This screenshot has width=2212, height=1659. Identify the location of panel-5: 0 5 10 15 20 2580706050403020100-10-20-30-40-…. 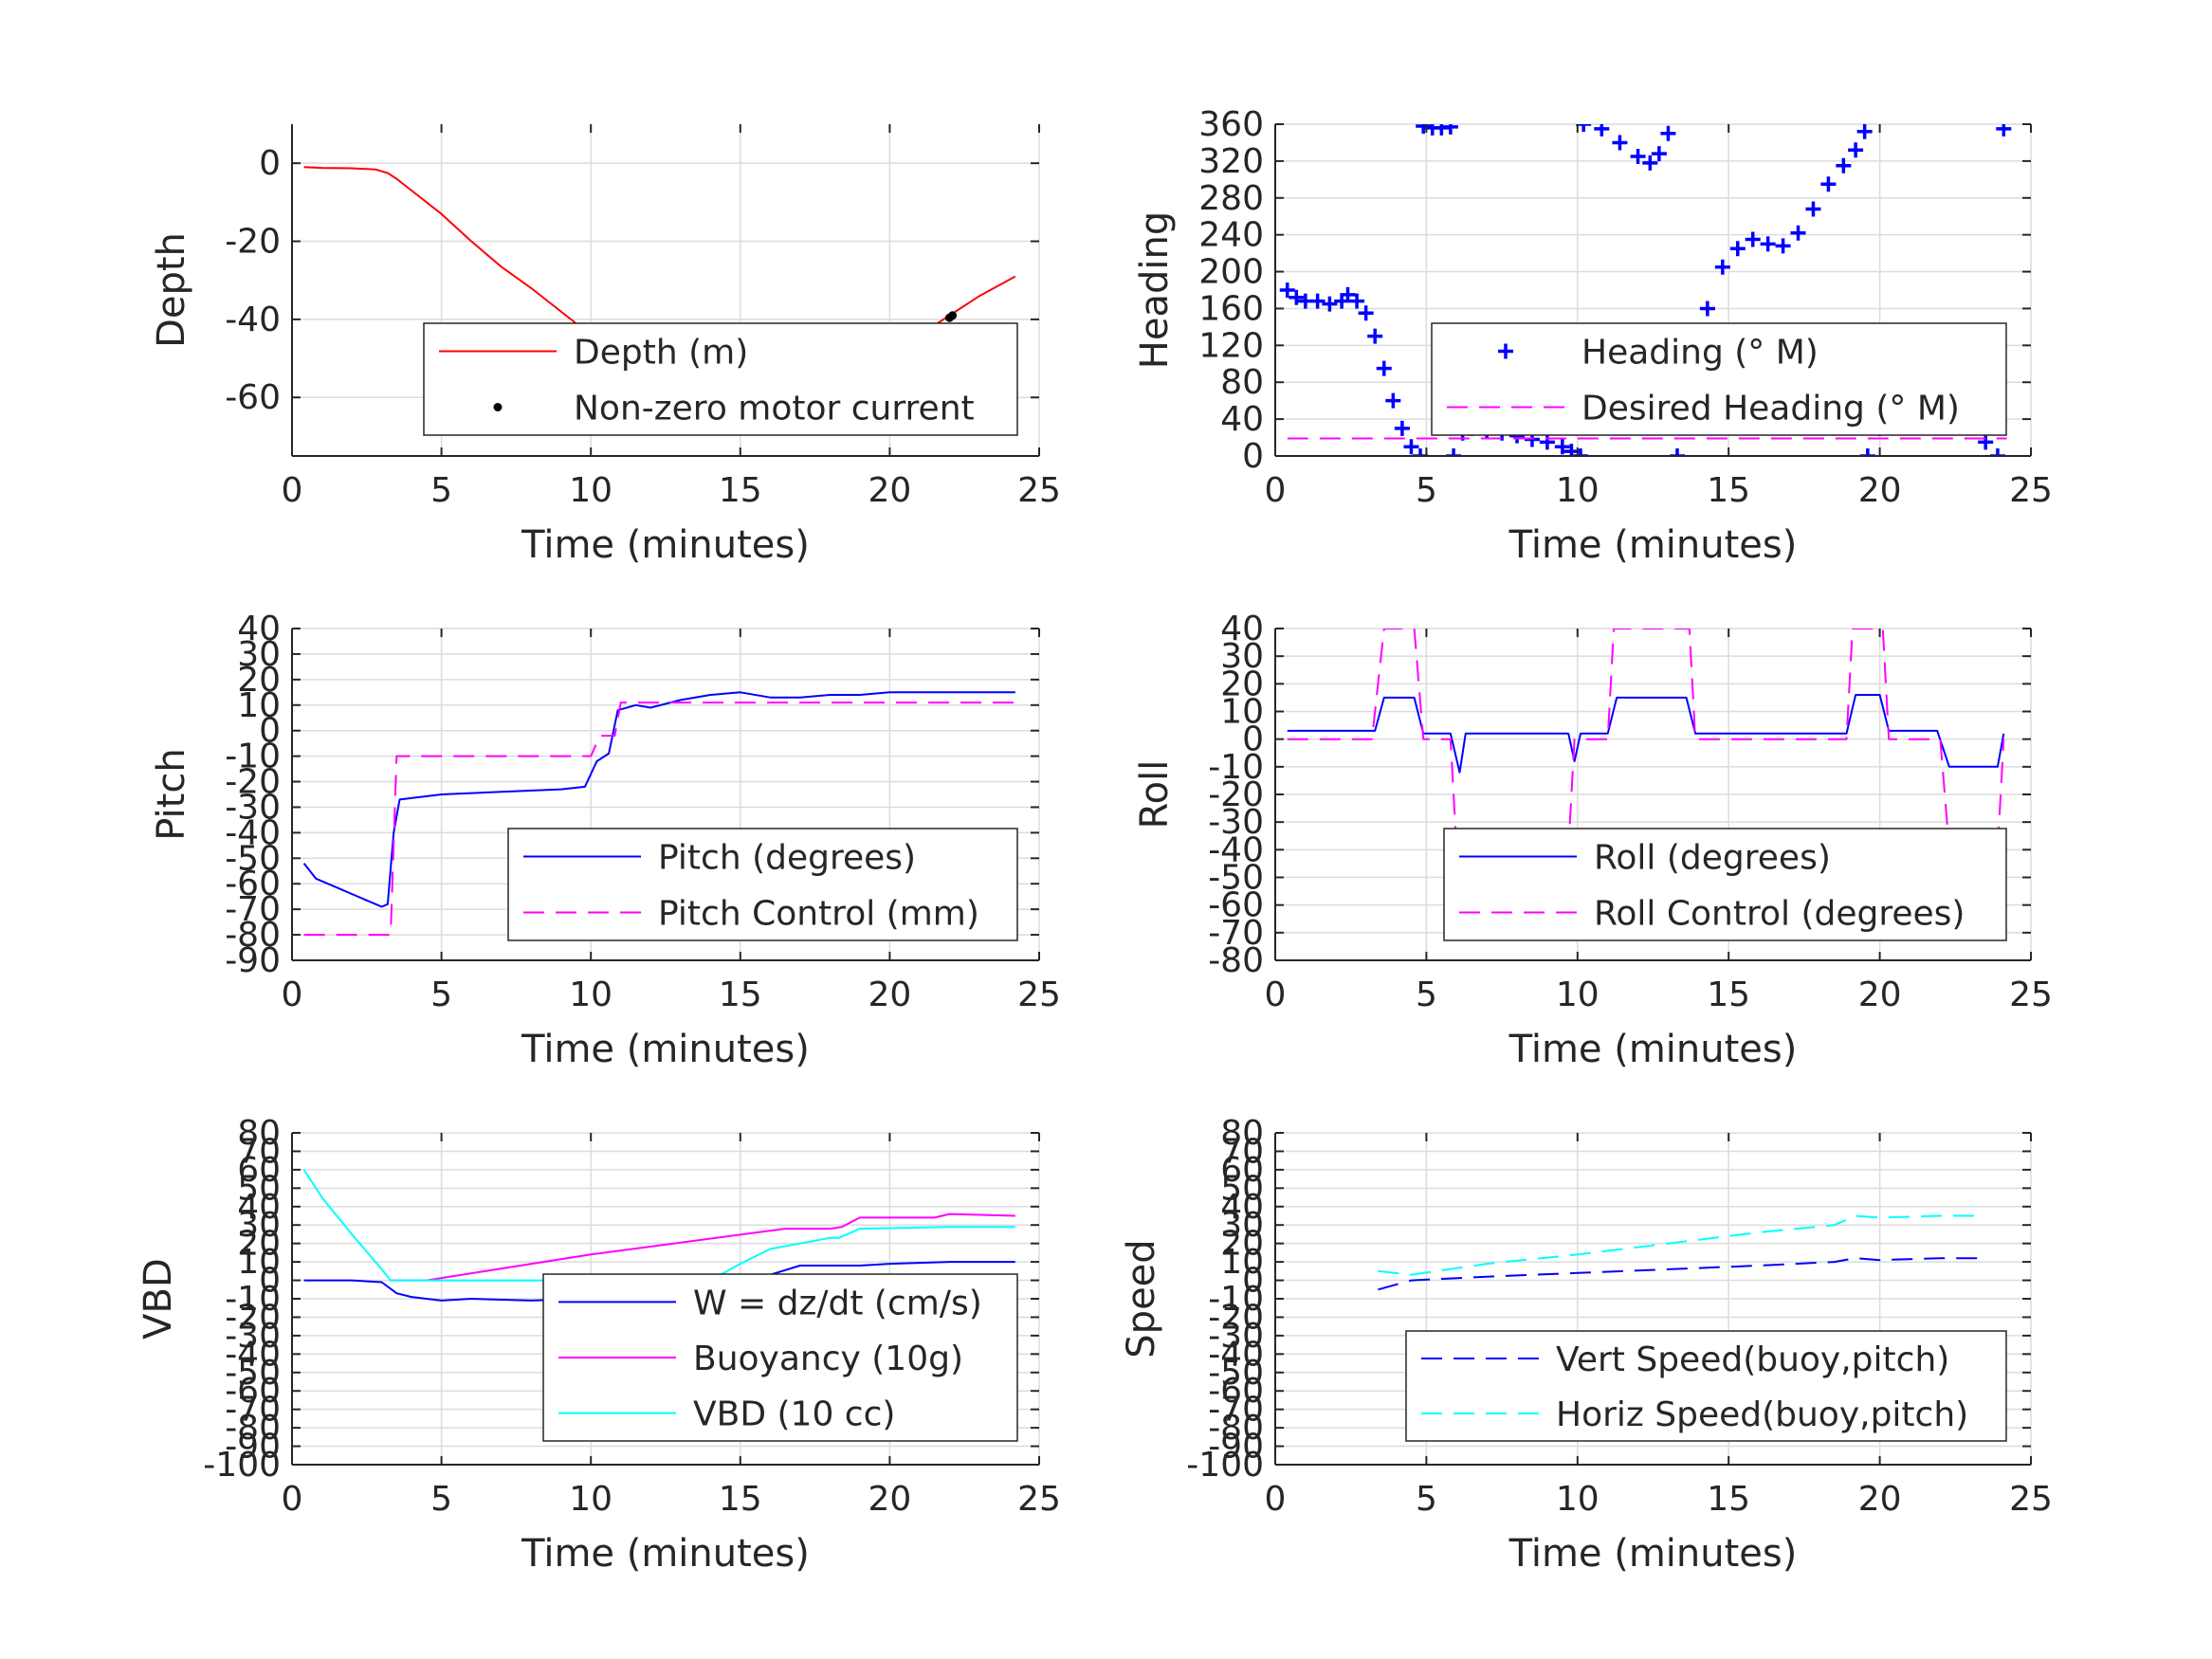
(1586, 1345).